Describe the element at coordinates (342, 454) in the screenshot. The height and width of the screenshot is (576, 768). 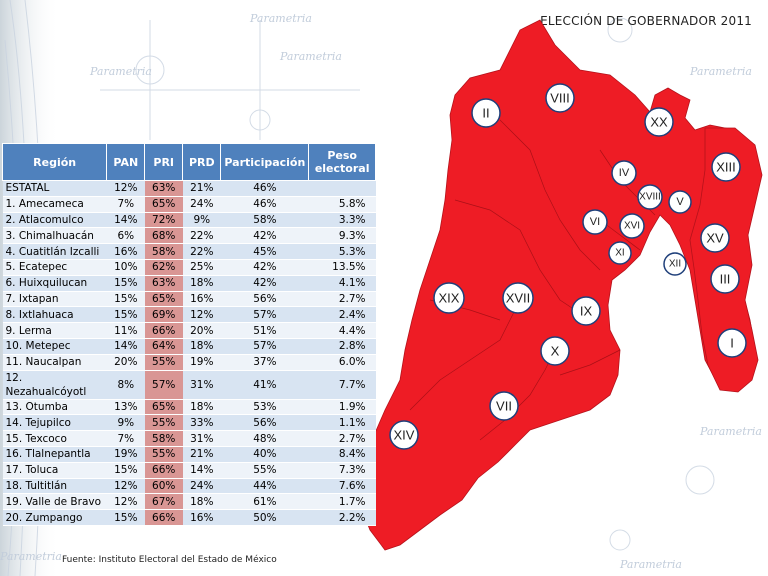
I see `cell-peso-electoral: 8.4%` at that location.